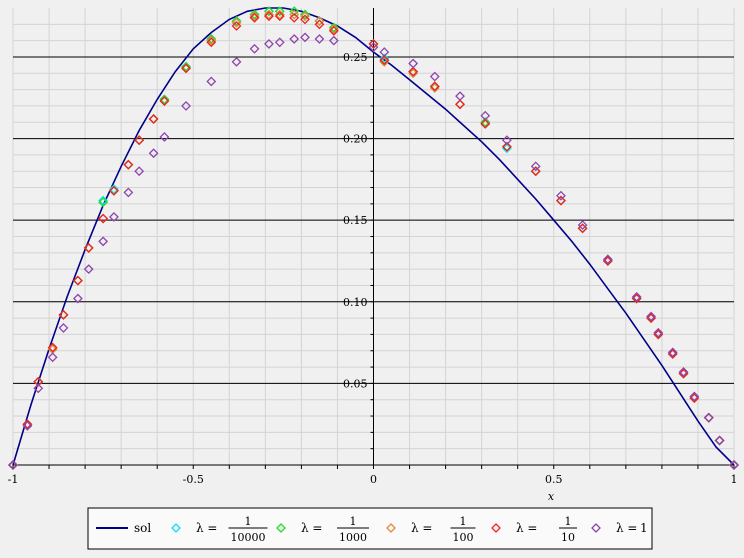  Describe the element at coordinates (355, 139) in the screenshot. I see `y-tick-label: 0.20` at that location.